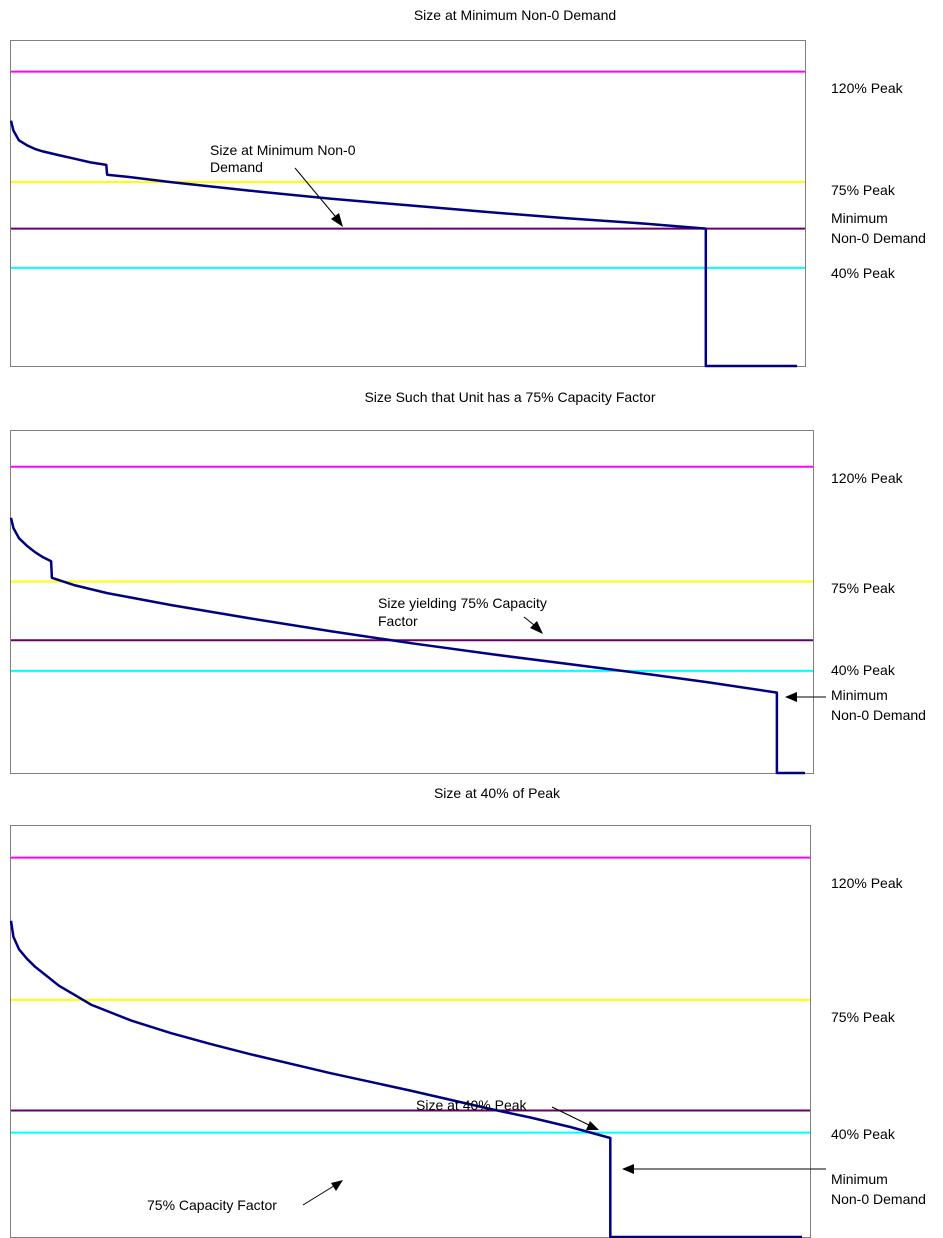 The width and height of the screenshot is (943, 1238). What do you see at coordinates (317, 195) in the screenshot?
I see `chart-1-annotation-arrow` at bounding box center [317, 195].